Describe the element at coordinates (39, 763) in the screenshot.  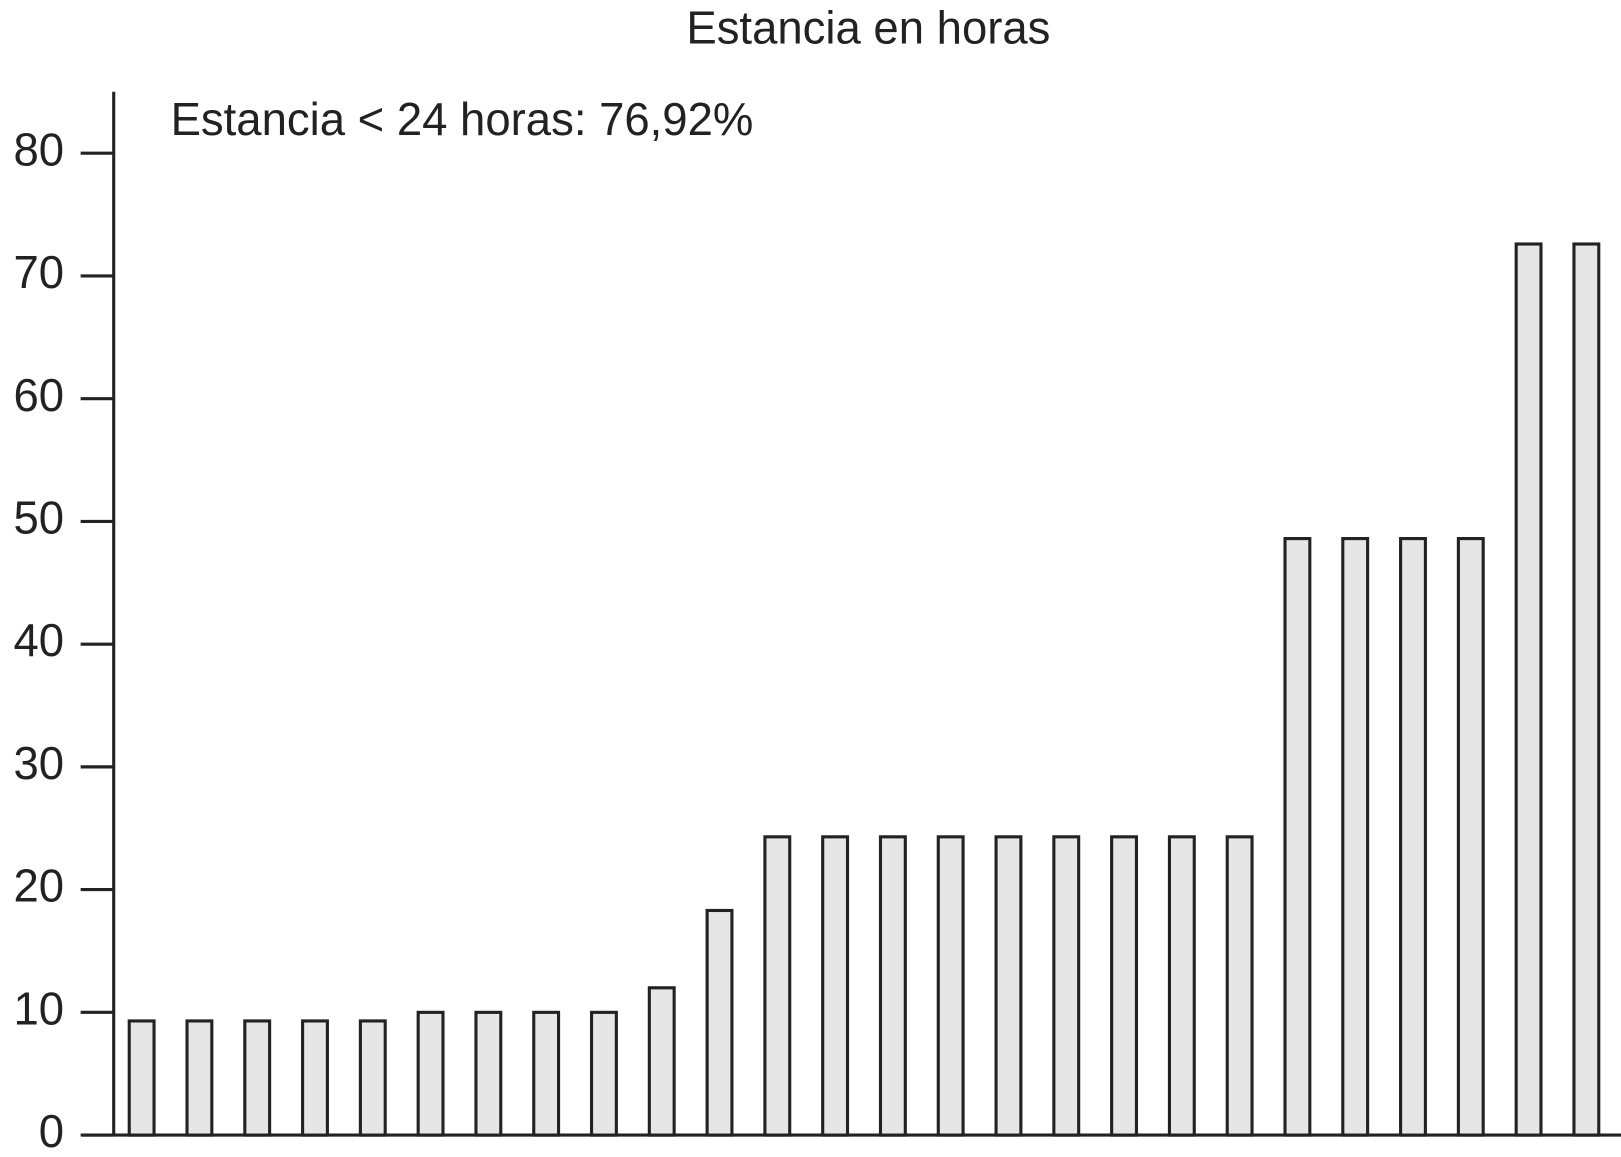
I see `y-tick-label: 30` at that location.